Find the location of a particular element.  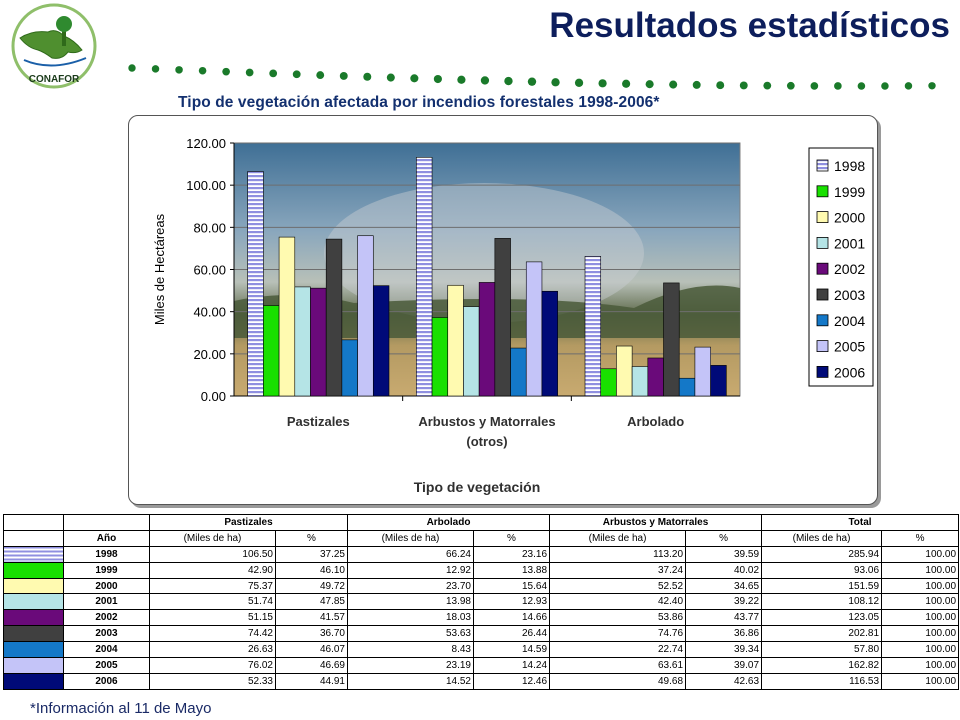

value-cell: 74.42 is located at coordinates (212, 634).